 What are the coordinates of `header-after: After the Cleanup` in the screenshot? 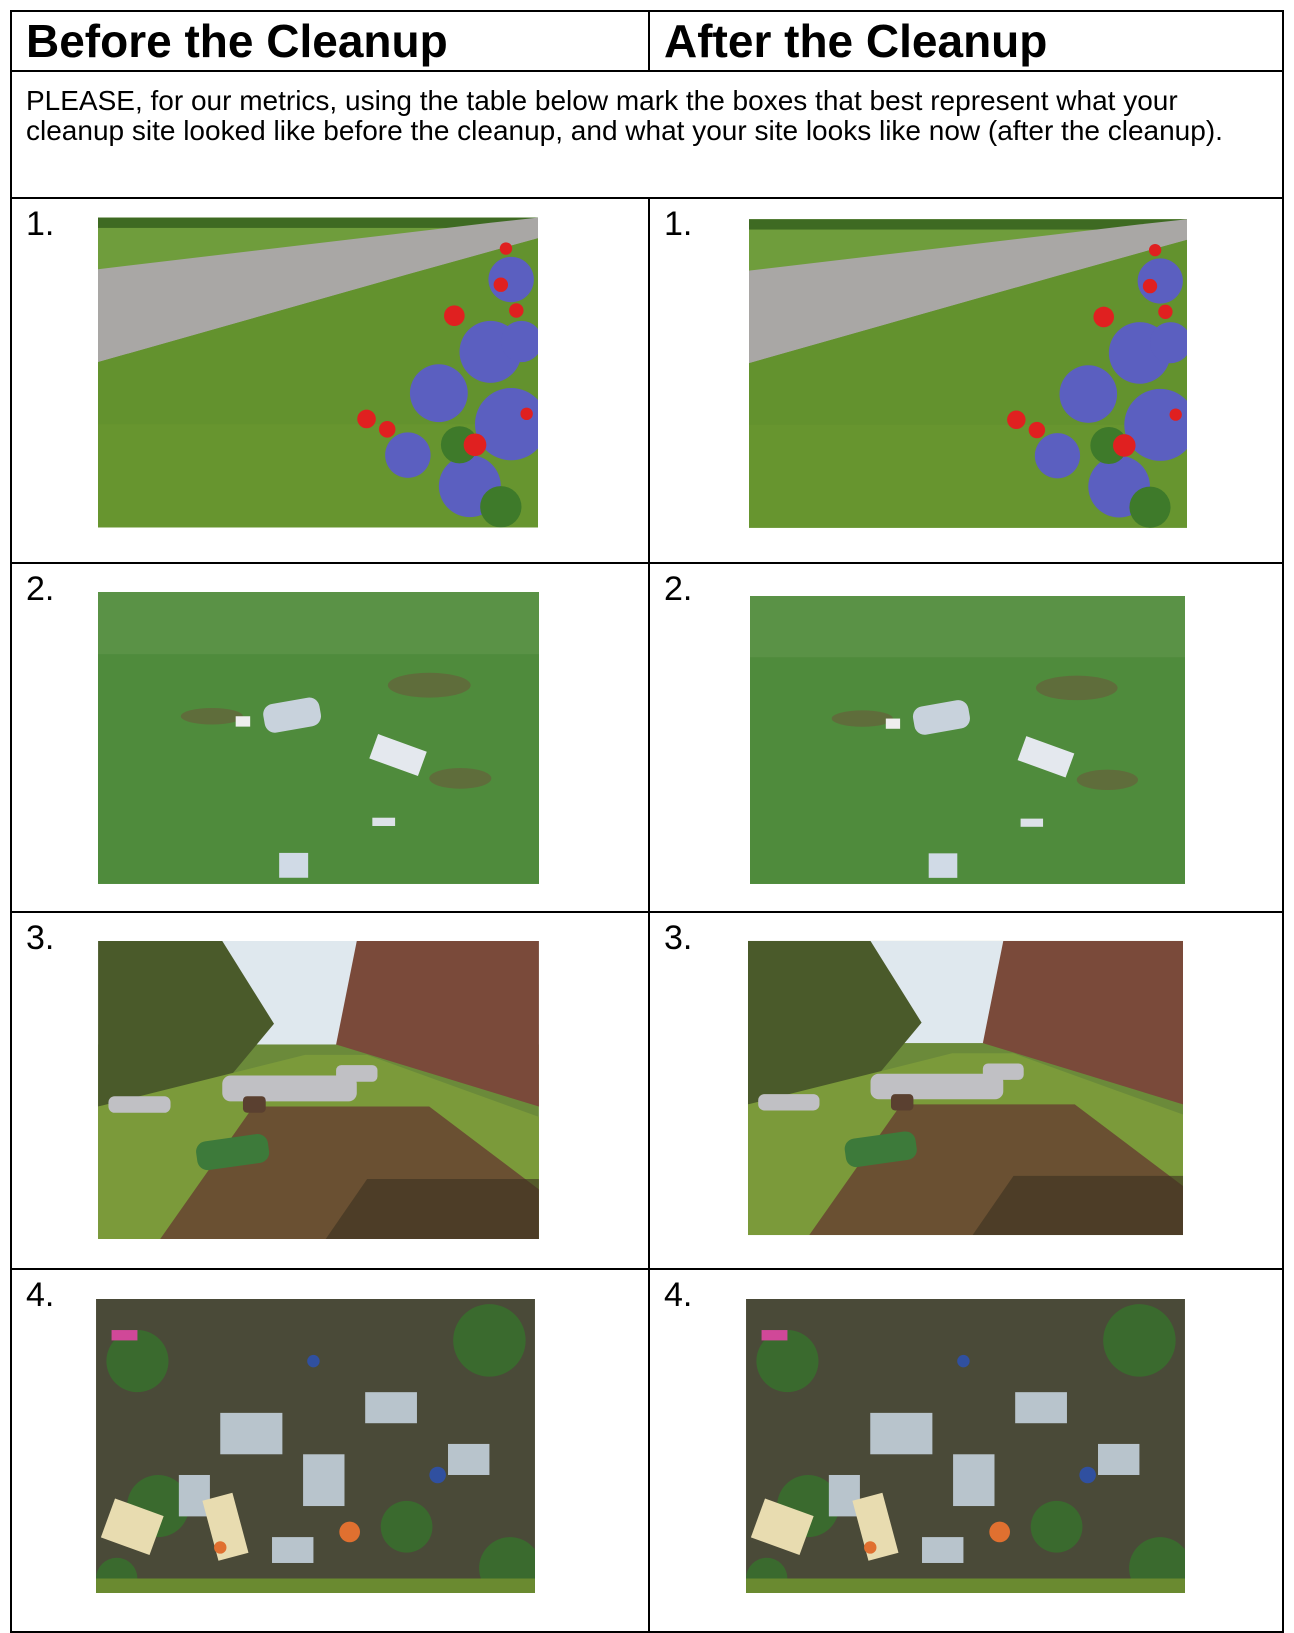 It's located at (966, 41).